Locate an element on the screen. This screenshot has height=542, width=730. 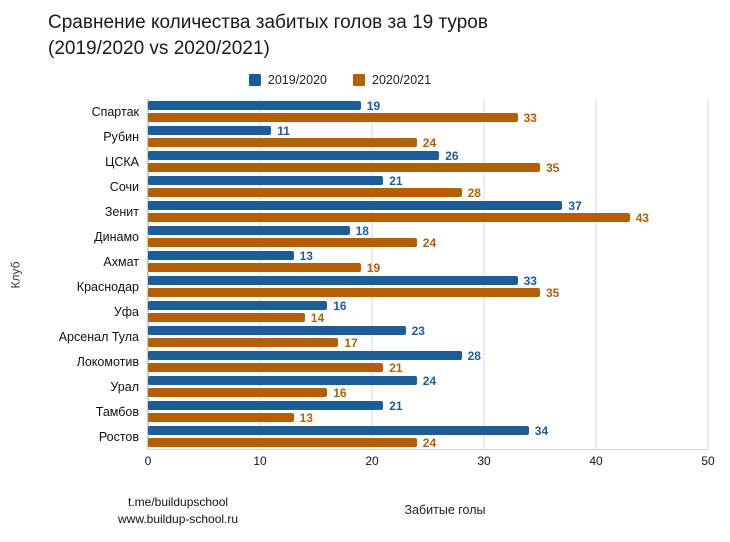
bar-value-label: 43 is located at coordinates (642, 217).